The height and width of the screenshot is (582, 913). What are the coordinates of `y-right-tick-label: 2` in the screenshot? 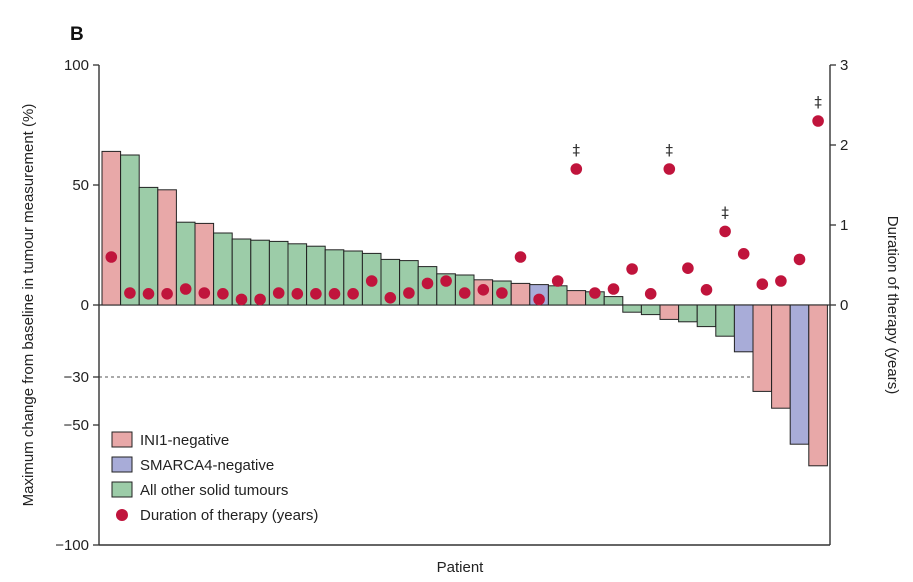 It's located at (844, 145).